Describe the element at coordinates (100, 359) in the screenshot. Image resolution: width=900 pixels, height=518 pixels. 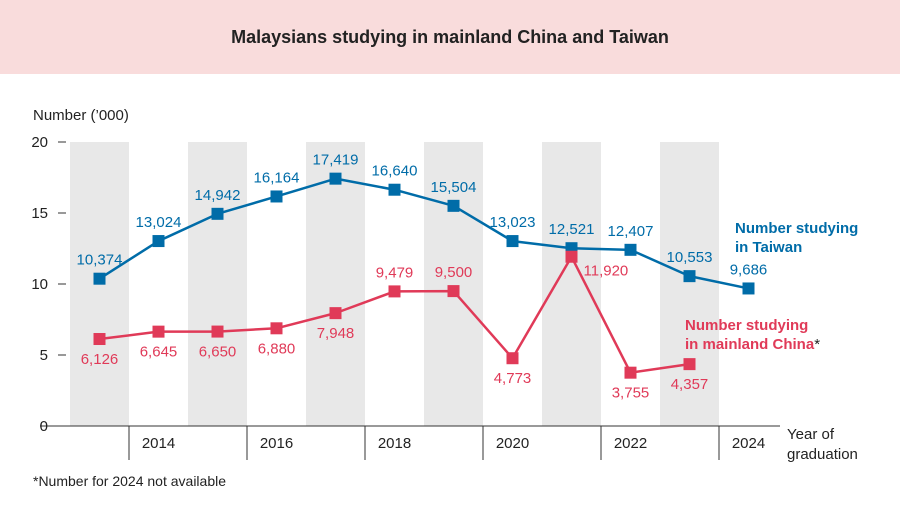
I see `data-label: 6,126` at that location.